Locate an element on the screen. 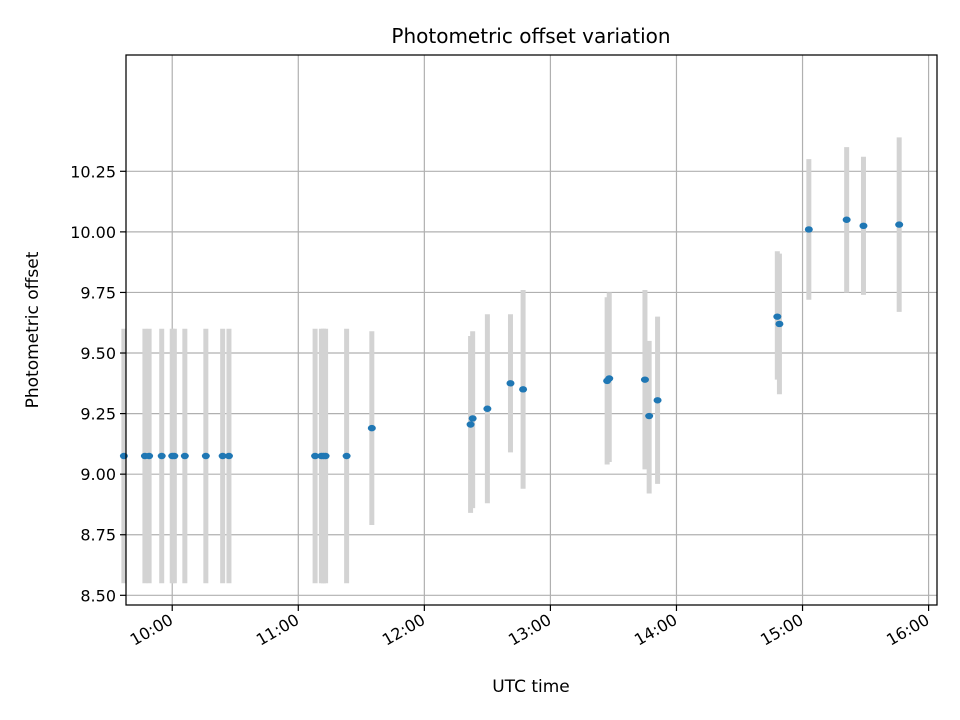 This screenshot has height=720, width=960. y-tick-label: 9.25 is located at coordinates (98, 414).